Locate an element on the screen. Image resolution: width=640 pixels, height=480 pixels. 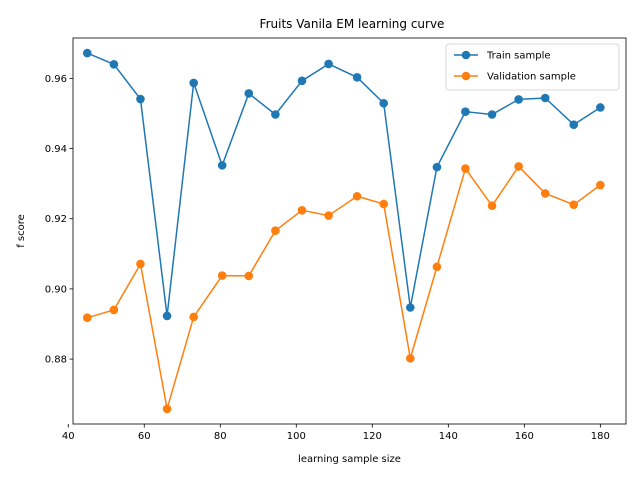
y-tick-label: 0.94 is located at coordinates (56, 149).